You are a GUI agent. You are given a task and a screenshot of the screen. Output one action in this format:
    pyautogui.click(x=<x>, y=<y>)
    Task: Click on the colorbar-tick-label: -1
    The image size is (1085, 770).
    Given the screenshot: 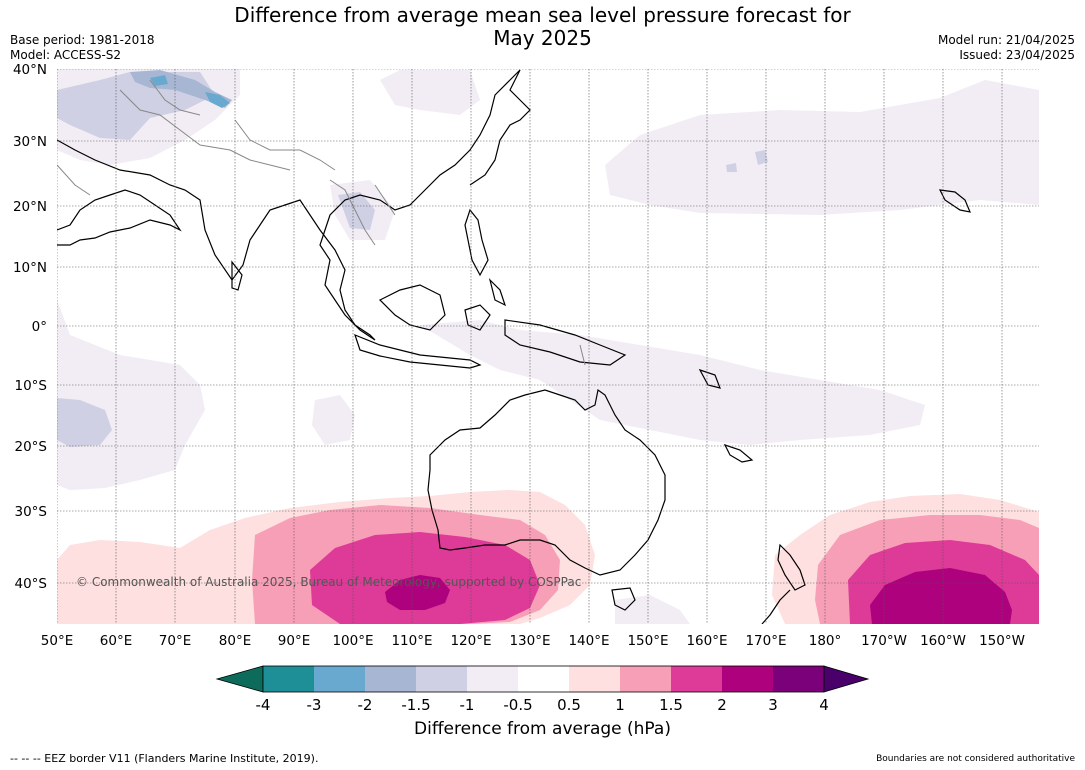 What is the action you would take?
    pyautogui.click(x=467, y=705)
    